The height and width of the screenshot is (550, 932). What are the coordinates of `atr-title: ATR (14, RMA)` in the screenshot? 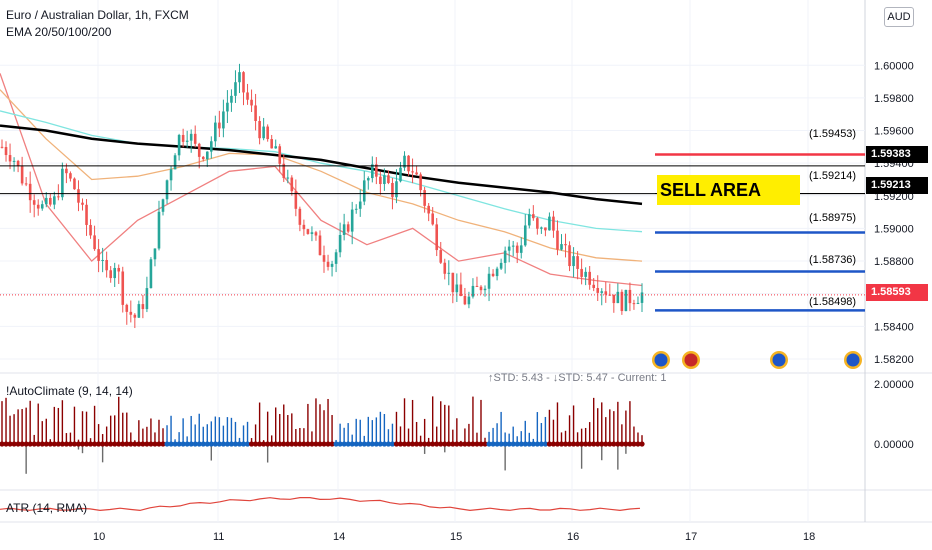 It's located at (47, 508).